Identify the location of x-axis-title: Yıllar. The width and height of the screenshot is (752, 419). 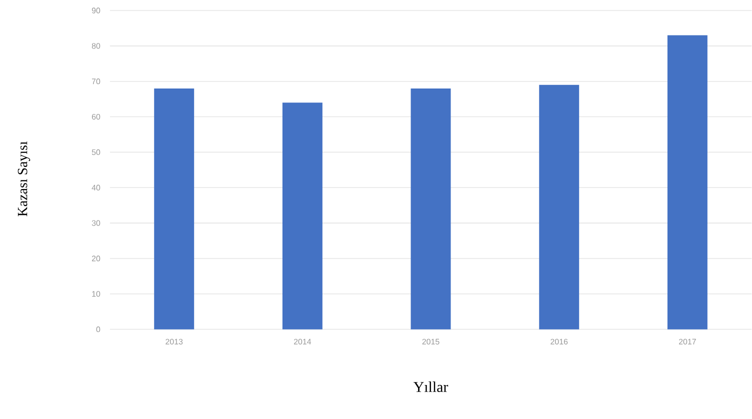
(431, 387).